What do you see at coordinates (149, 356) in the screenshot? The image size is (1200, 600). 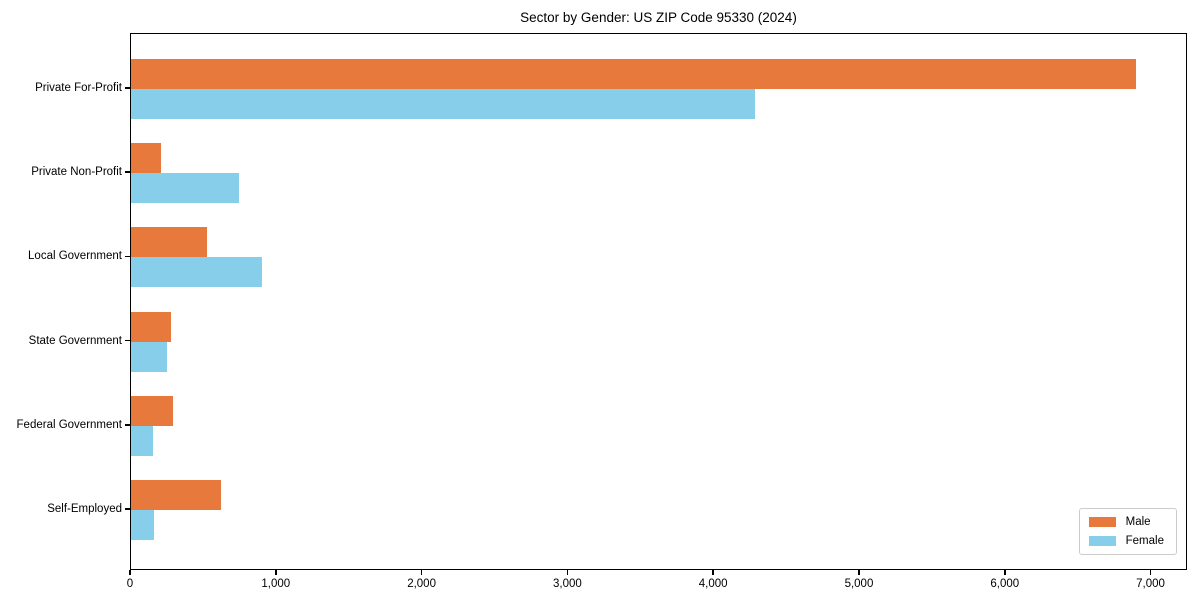 I see `bar-female-state-government` at bounding box center [149, 356].